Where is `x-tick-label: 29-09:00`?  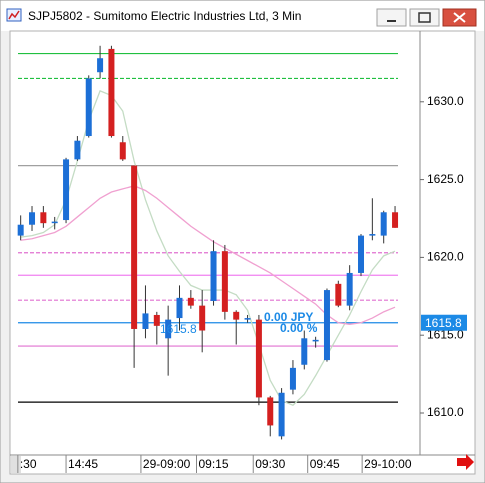 x-tick-label: 29-09:00 is located at coordinates (167, 464).